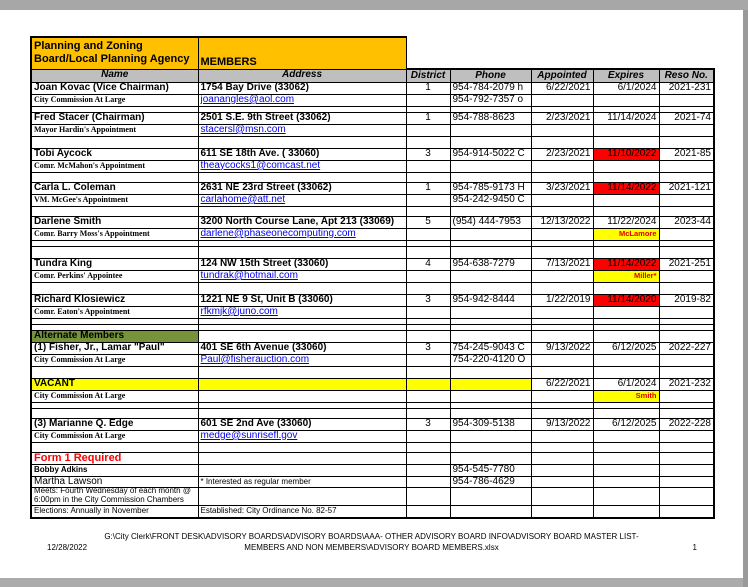  What do you see at coordinates (626, 276) in the screenshot?
I see `cell-expires: Miller*` at bounding box center [626, 276].